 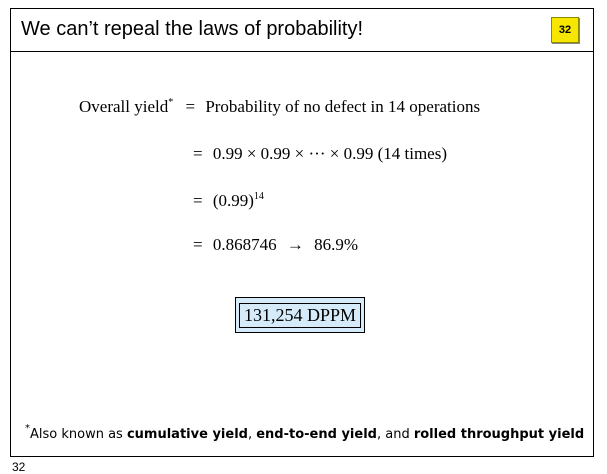 I want to click on yield-percent: 86.9%, so click(x=336, y=244).